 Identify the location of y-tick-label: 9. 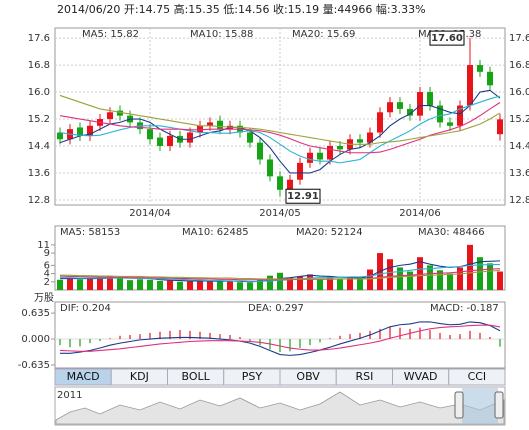
(47, 253).